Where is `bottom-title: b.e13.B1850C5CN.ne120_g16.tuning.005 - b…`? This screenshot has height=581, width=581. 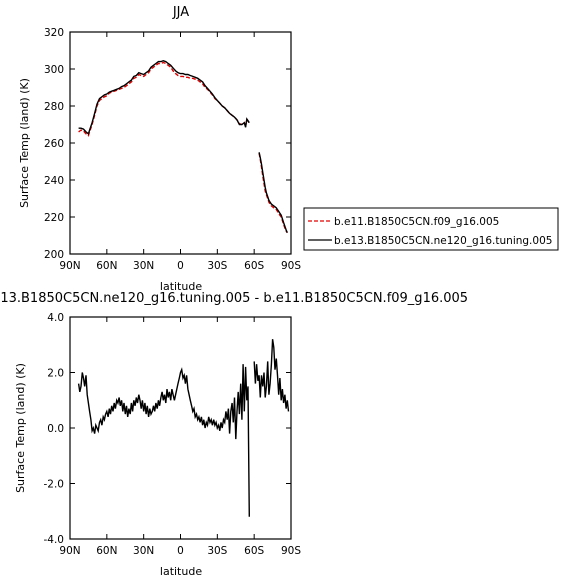 bottom-title: b.e13.B1850C5CN.ne120_g16.tuning.005 - b… is located at coordinates (234, 298).